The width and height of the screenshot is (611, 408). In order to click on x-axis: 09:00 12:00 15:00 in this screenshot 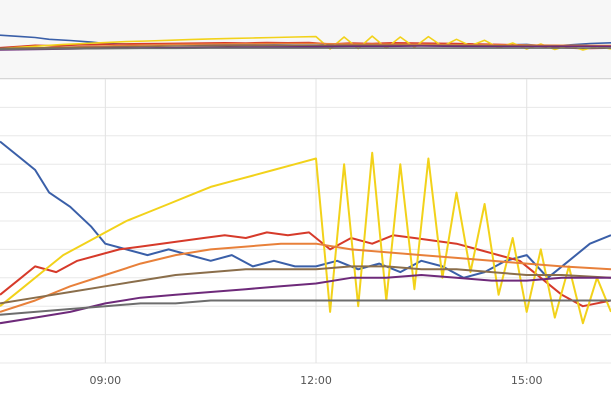, I will do `click(315, 380)`.